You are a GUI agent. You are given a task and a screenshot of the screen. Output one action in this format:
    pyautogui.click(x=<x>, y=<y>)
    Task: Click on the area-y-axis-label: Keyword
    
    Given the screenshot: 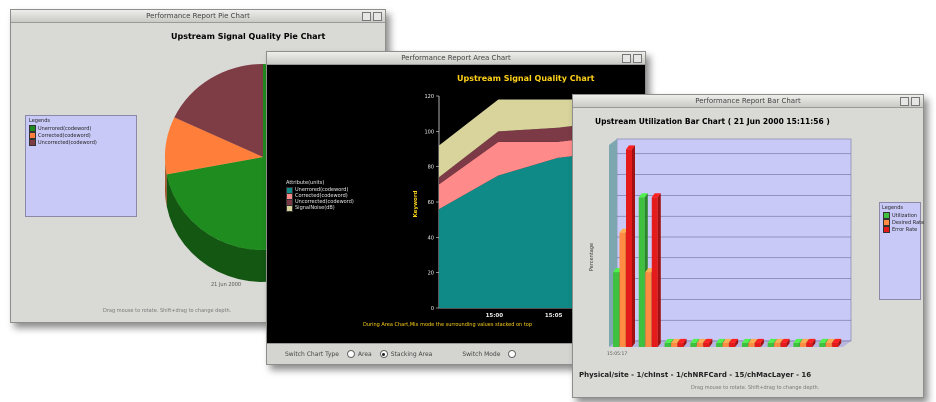 What is the action you would take?
    pyautogui.click(x=416, y=203)
    